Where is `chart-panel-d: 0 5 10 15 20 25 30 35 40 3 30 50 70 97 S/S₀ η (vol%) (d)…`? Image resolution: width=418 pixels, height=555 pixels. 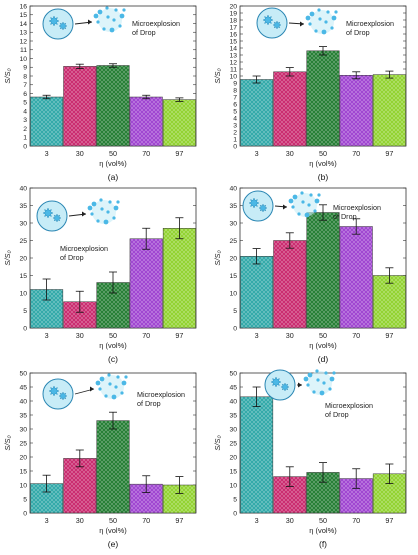
chart-panel-d: 0 5 10 15 20 25 30 35 40 3 30 50 70 97 S/S₀ η (vol%) (d)… is located at coordinates (310, 274).